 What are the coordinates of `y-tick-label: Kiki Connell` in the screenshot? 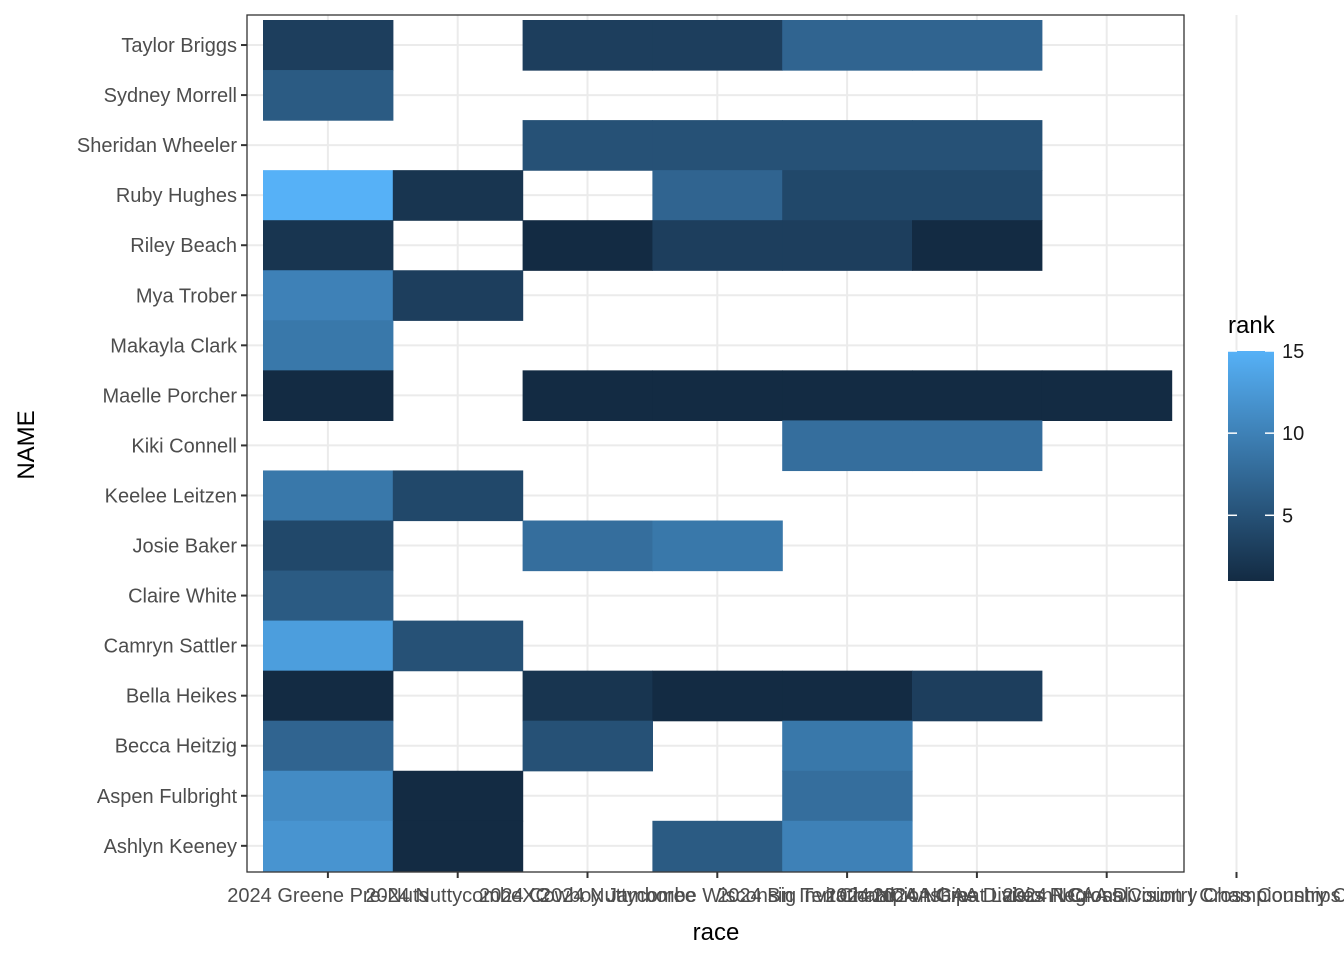 It's located at (184, 446).